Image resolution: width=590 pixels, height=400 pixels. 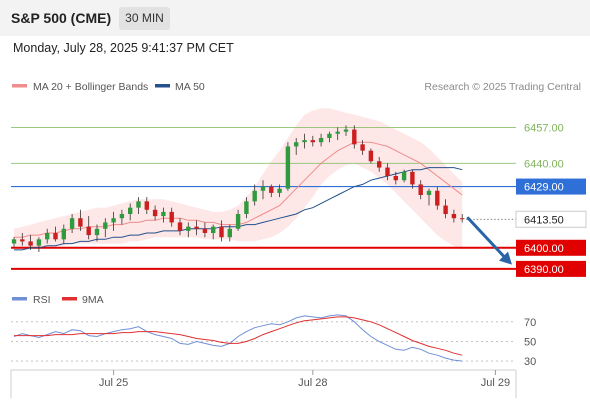 I want to click on main-legend: MA 20 + Bollinger Bands MA 50, so click(x=108, y=87).